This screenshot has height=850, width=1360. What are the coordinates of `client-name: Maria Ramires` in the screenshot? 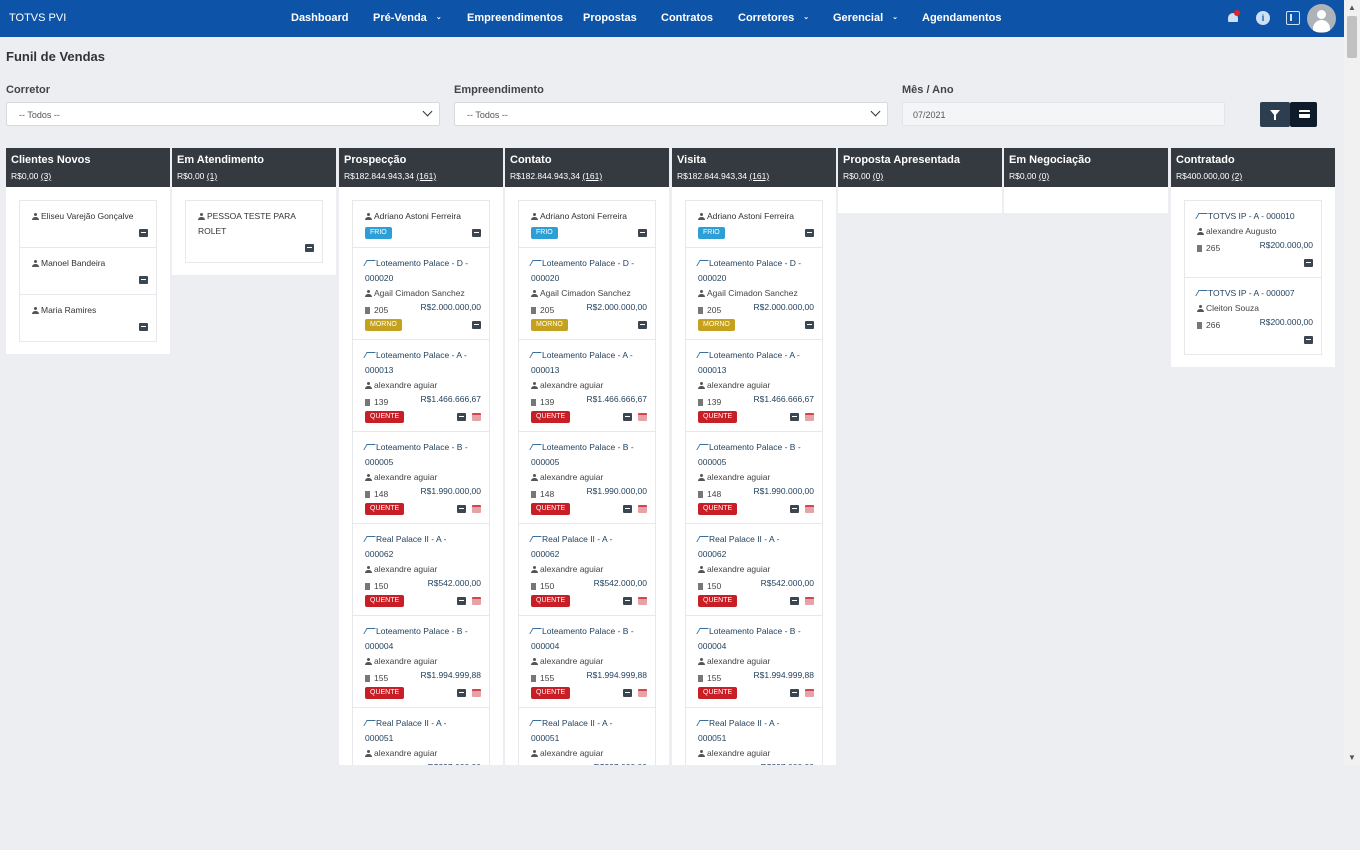 It's located at (69, 310).